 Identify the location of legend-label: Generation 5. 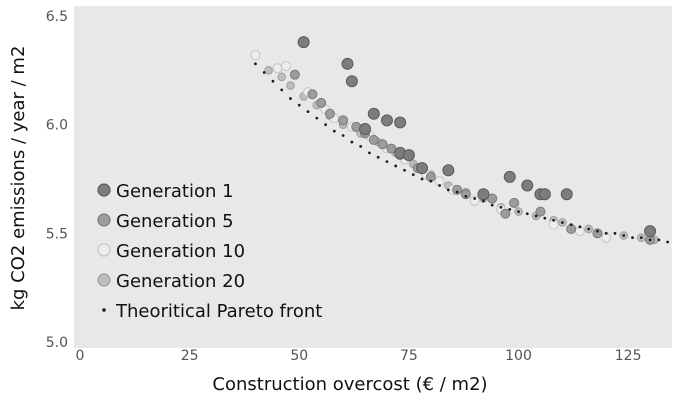
(175, 221).